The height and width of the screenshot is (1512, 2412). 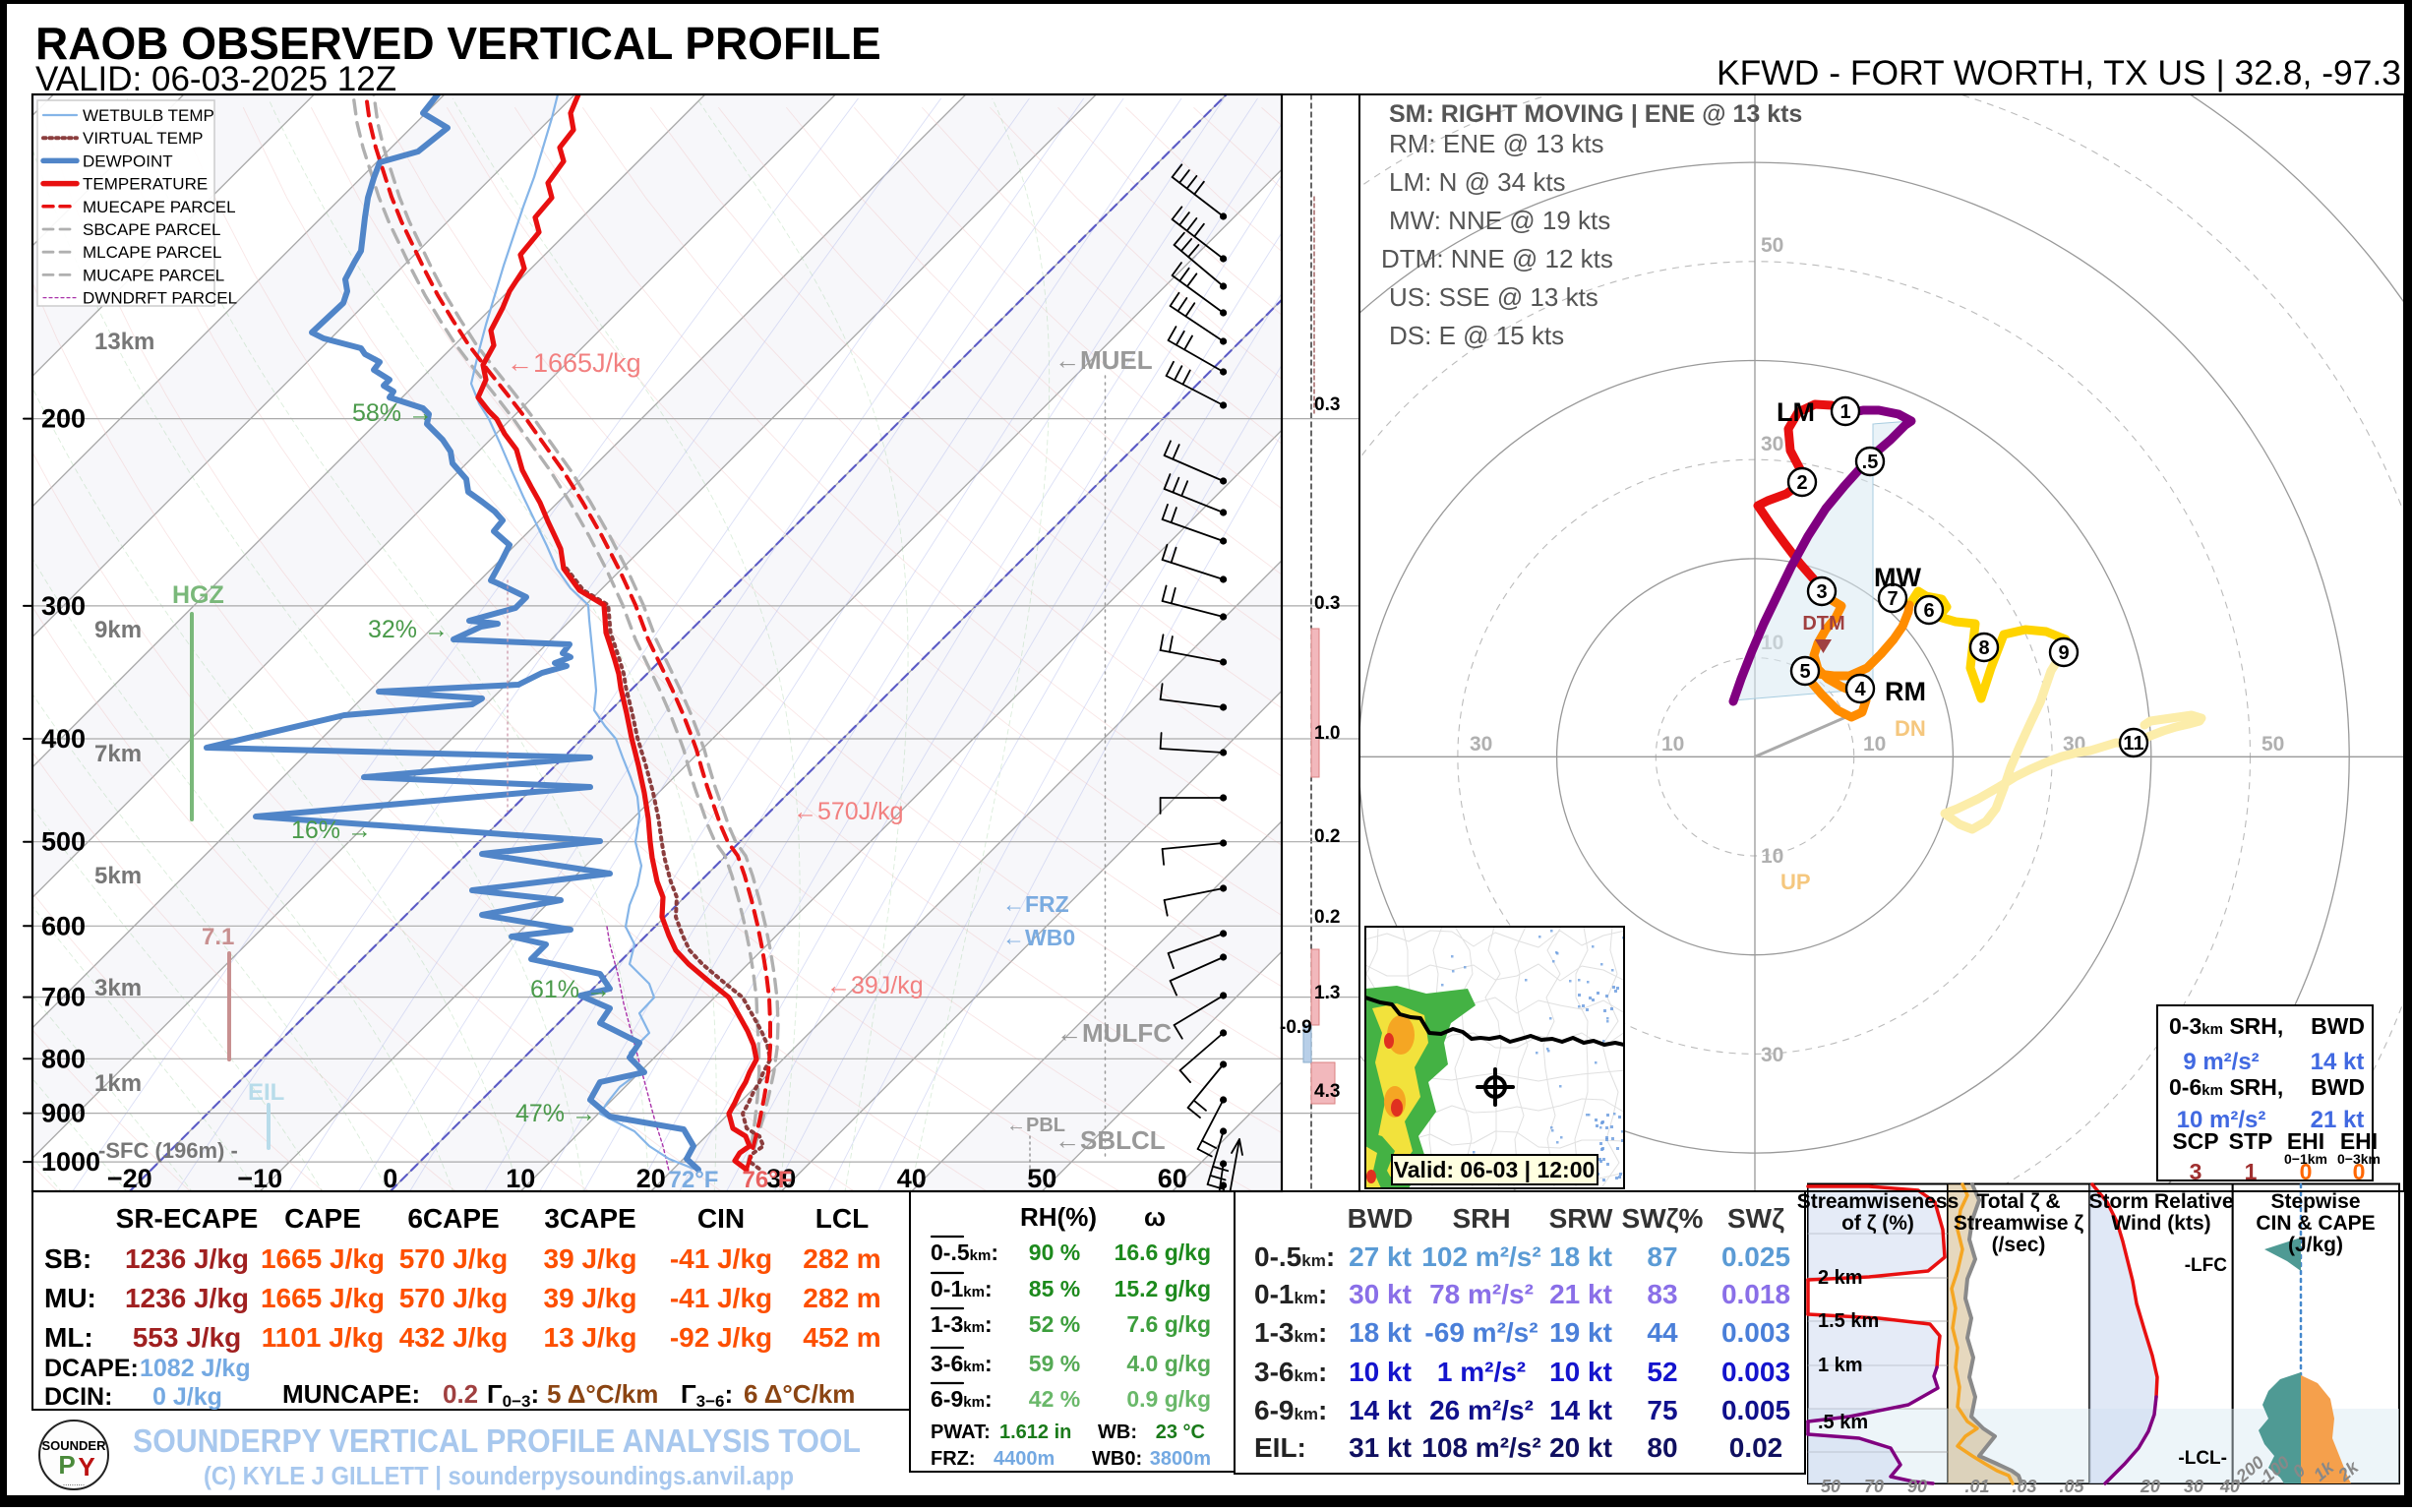 I want to click on svg-text: −20, so click(x=129, y=1179).